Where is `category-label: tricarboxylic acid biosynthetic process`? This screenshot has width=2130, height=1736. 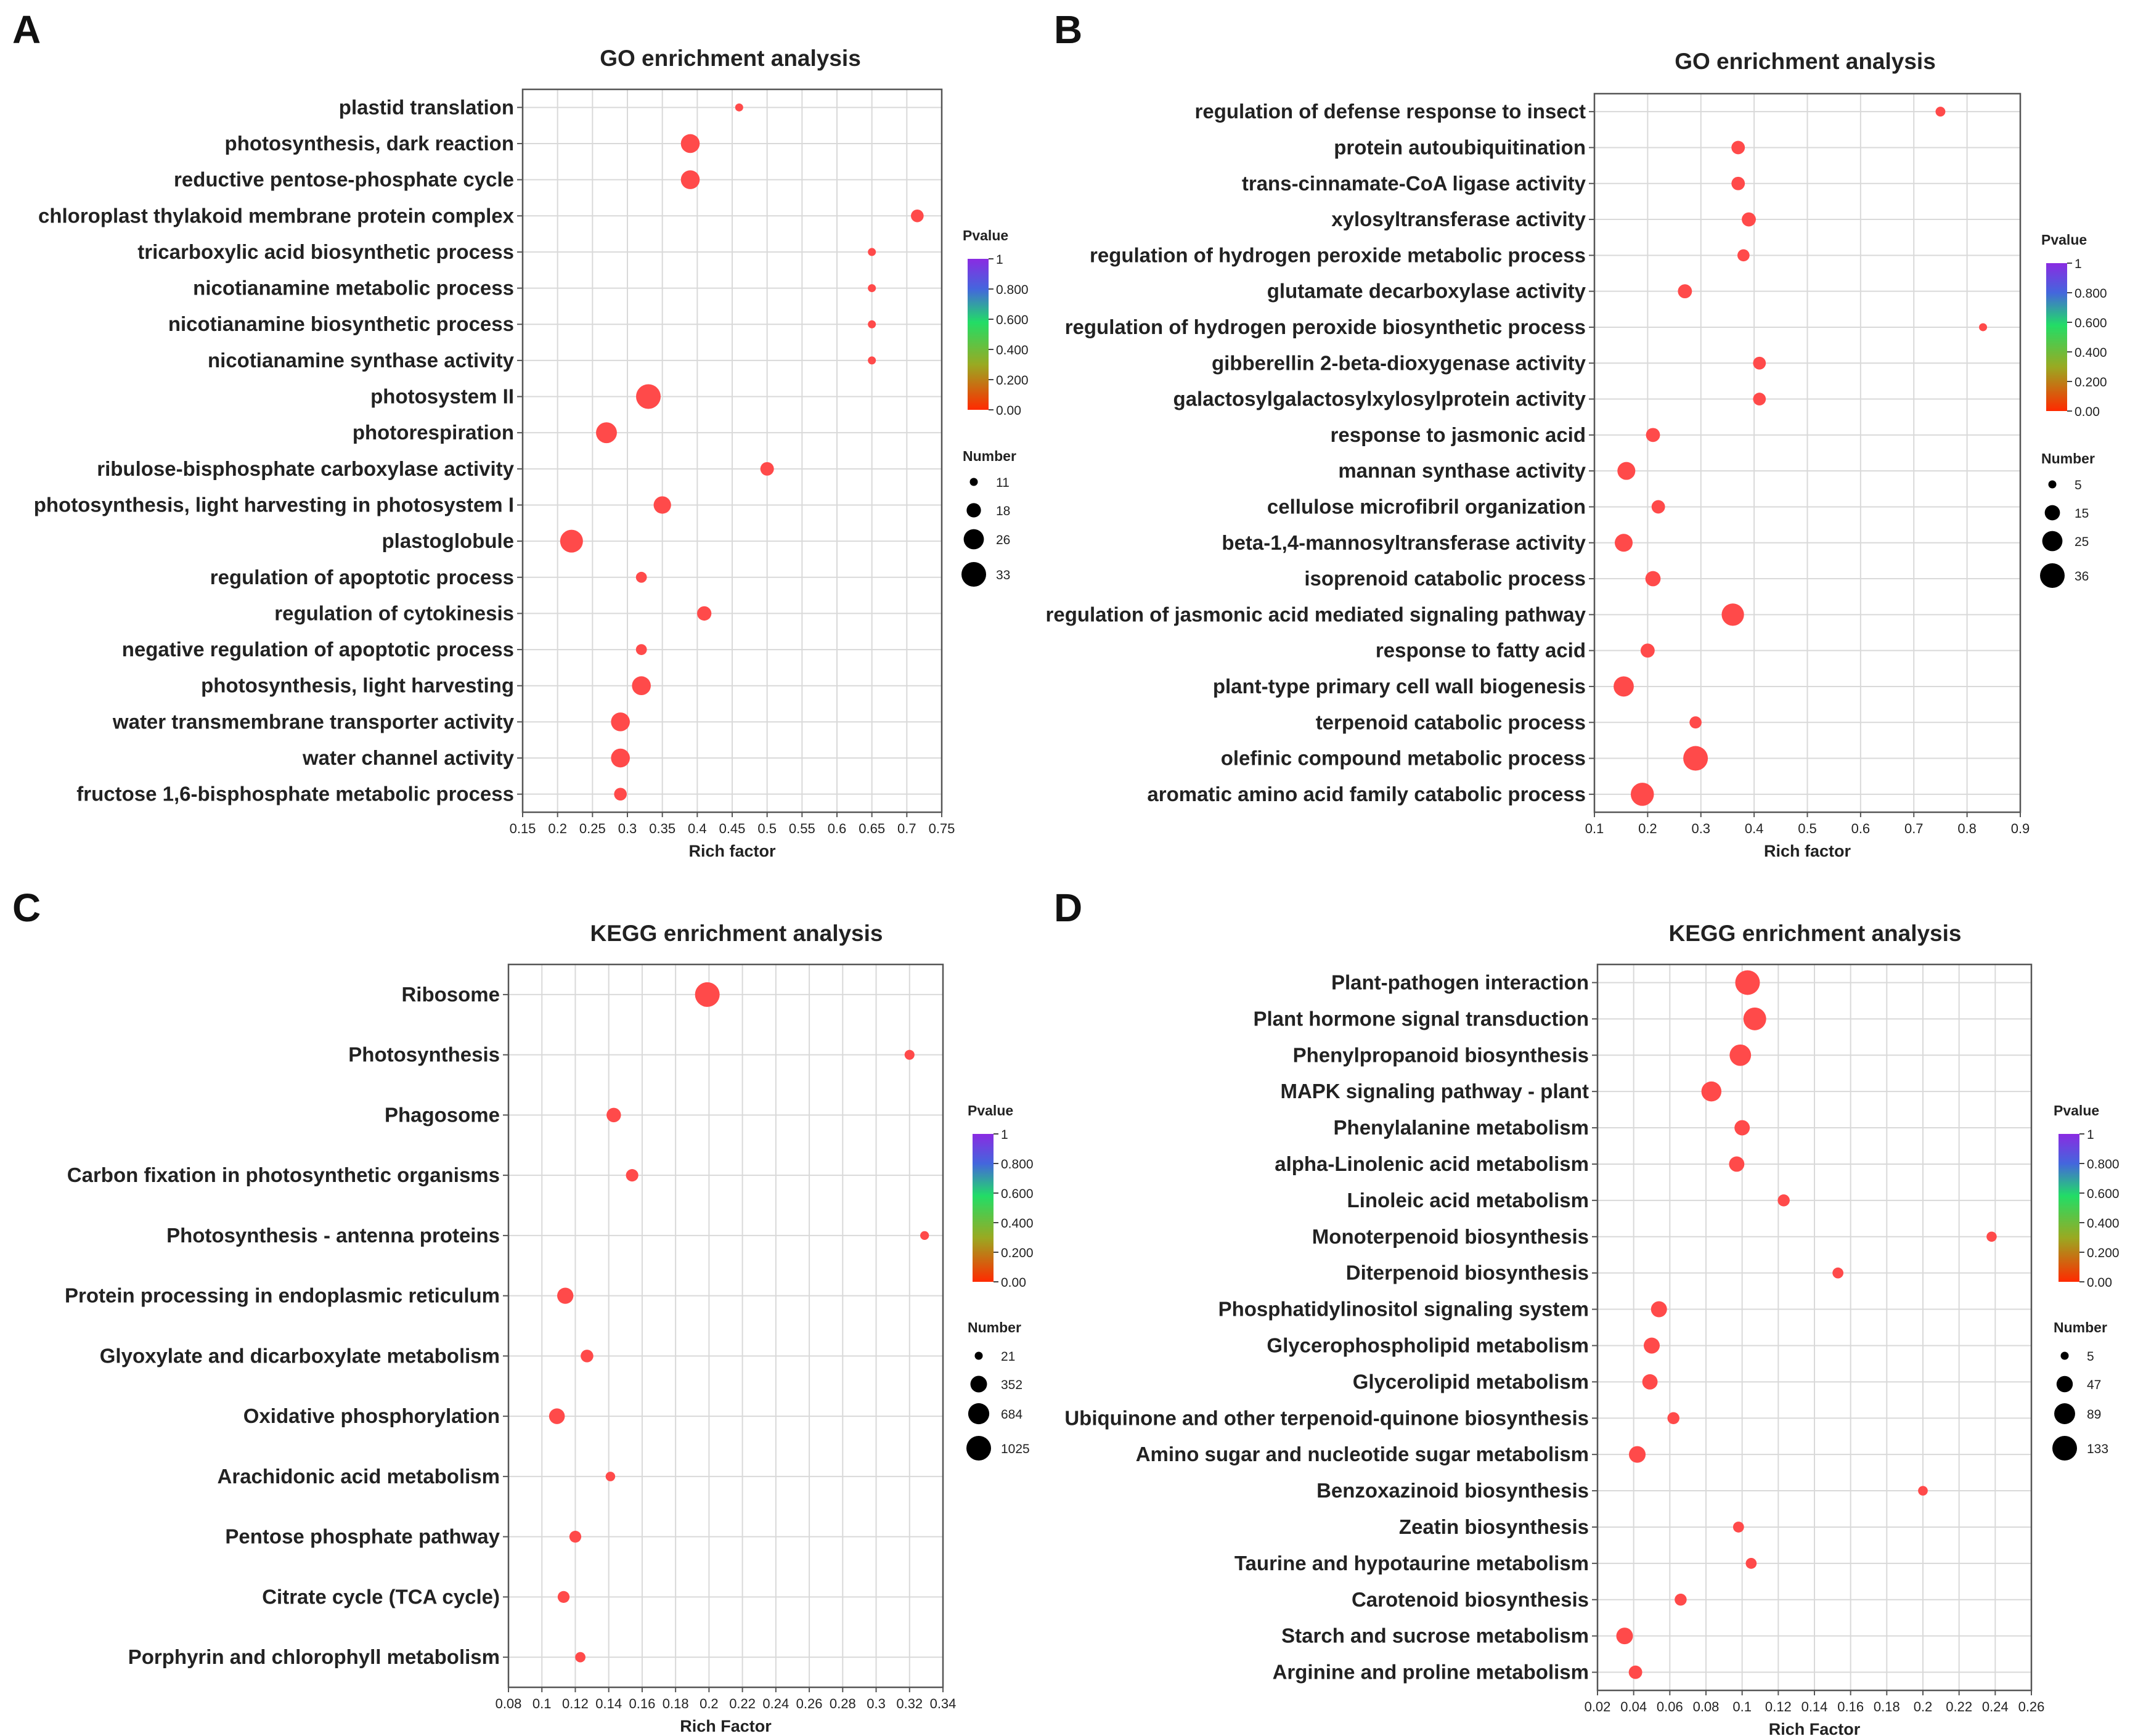
category-label: tricarboxylic acid biosynthetic process is located at coordinates (325, 252).